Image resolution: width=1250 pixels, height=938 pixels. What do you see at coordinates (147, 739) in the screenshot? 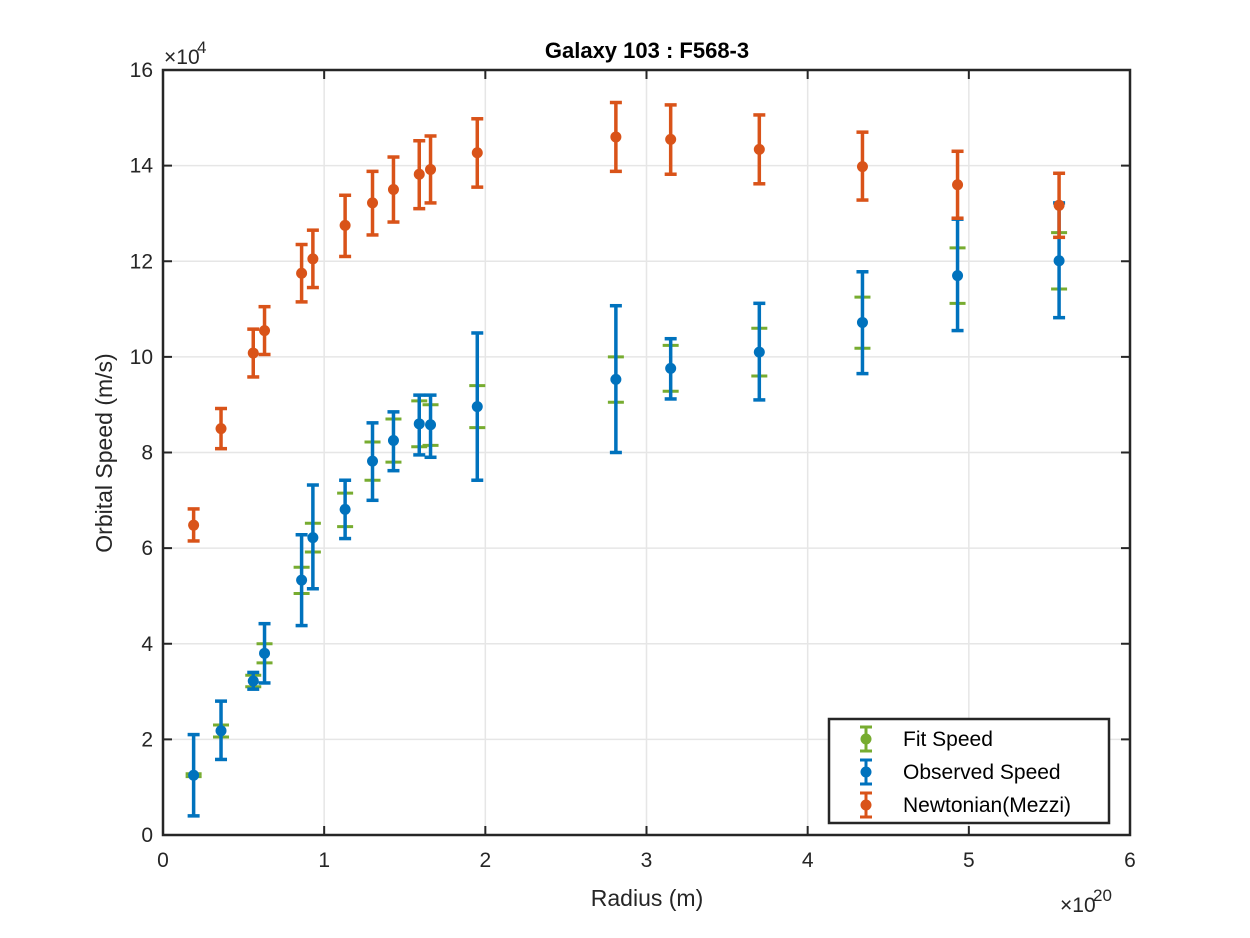
I see `y-tick-label: 2` at bounding box center [147, 739].